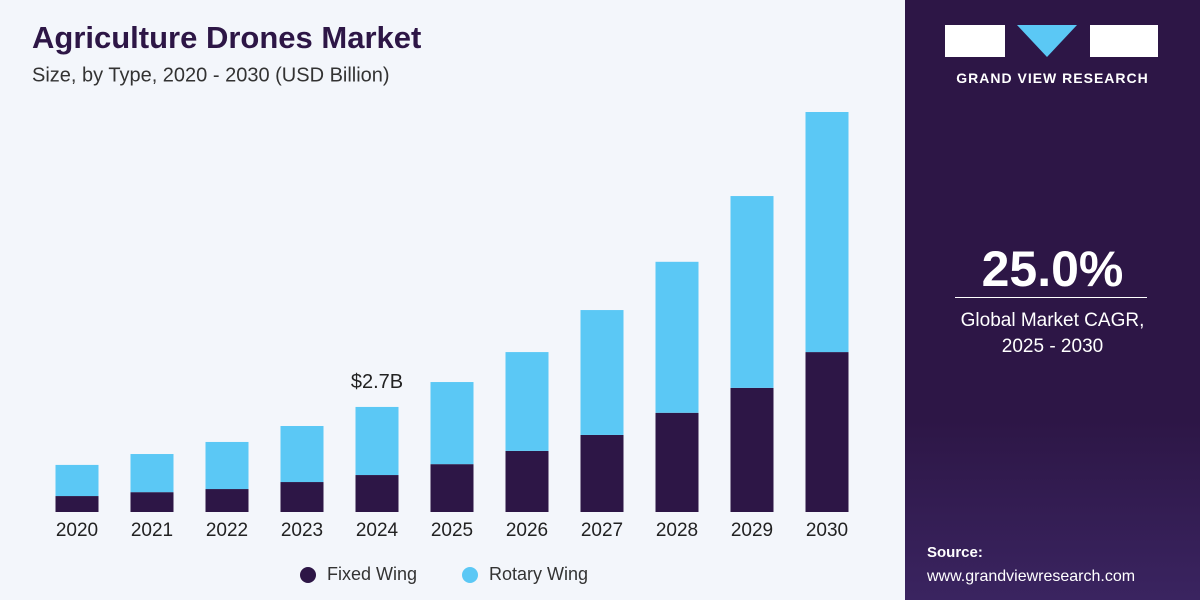  What do you see at coordinates (1052, 269) in the screenshot?
I see `cagr-value: 25.0%` at bounding box center [1052, 269].